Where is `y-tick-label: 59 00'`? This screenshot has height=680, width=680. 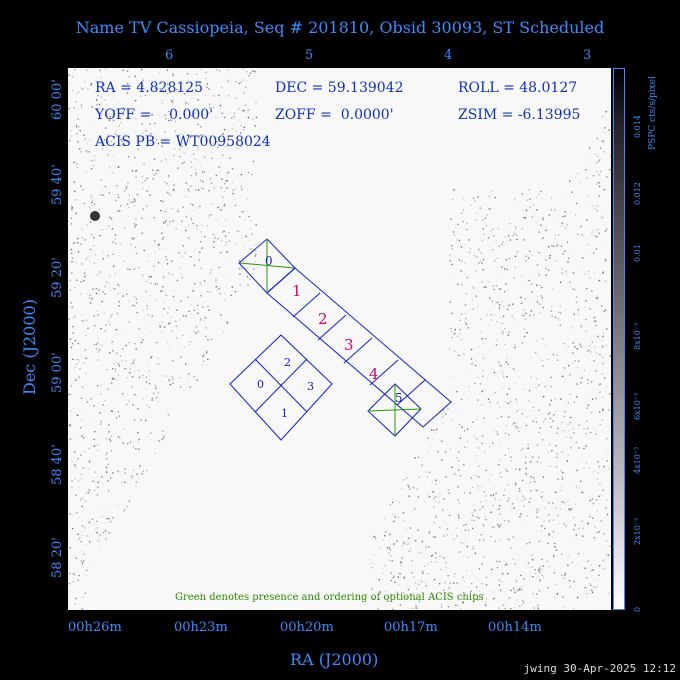 y-tick-label: 59 00' is located at coordinates (57, 372).